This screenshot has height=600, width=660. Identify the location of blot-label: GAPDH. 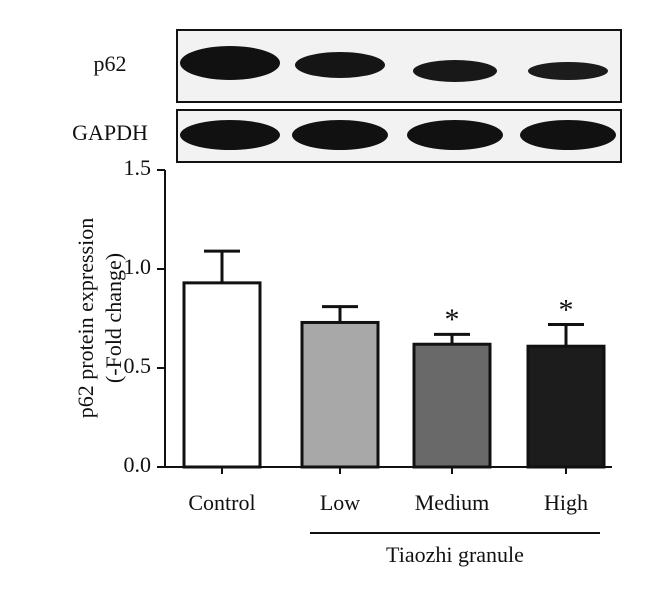
(110, 132).